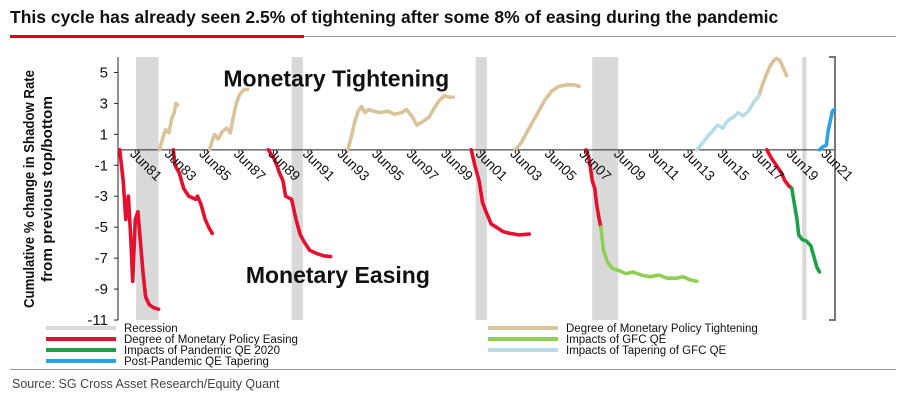 Image resolution: width=908 pixels, height=403 pixels. What do you see at coordinates (561, 165) in the screenshot?
I see `x-tick-label: Jun05` at bounding box center [561, 165].